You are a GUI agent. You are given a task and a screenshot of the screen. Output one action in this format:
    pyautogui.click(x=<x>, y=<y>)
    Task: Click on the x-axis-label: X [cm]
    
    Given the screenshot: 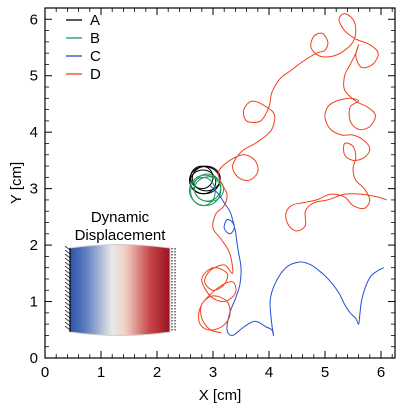 What is the action you would take?
    pyautogui.click(x=220, y=395)
    